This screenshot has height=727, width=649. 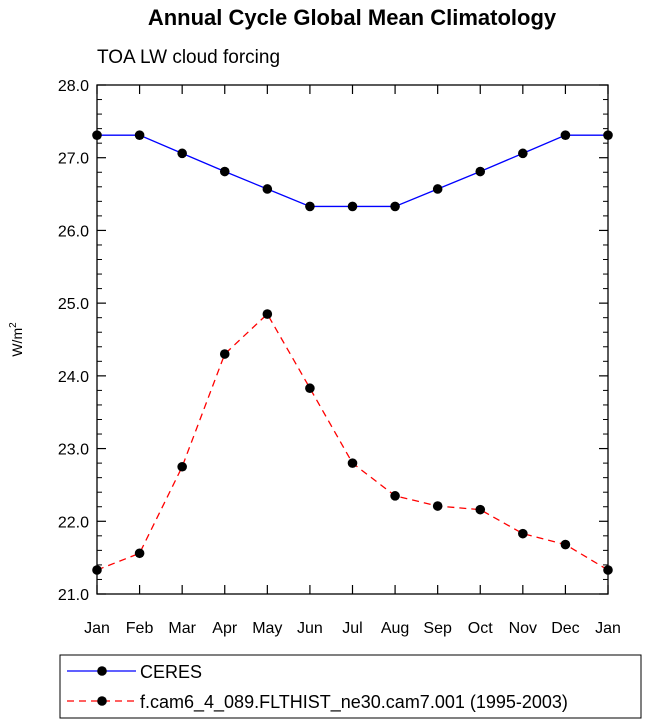 What do you see at coordinates (182, 628) in the screenshot?
I see `x-tick-label: Mar` at bounding box center [182, 628].